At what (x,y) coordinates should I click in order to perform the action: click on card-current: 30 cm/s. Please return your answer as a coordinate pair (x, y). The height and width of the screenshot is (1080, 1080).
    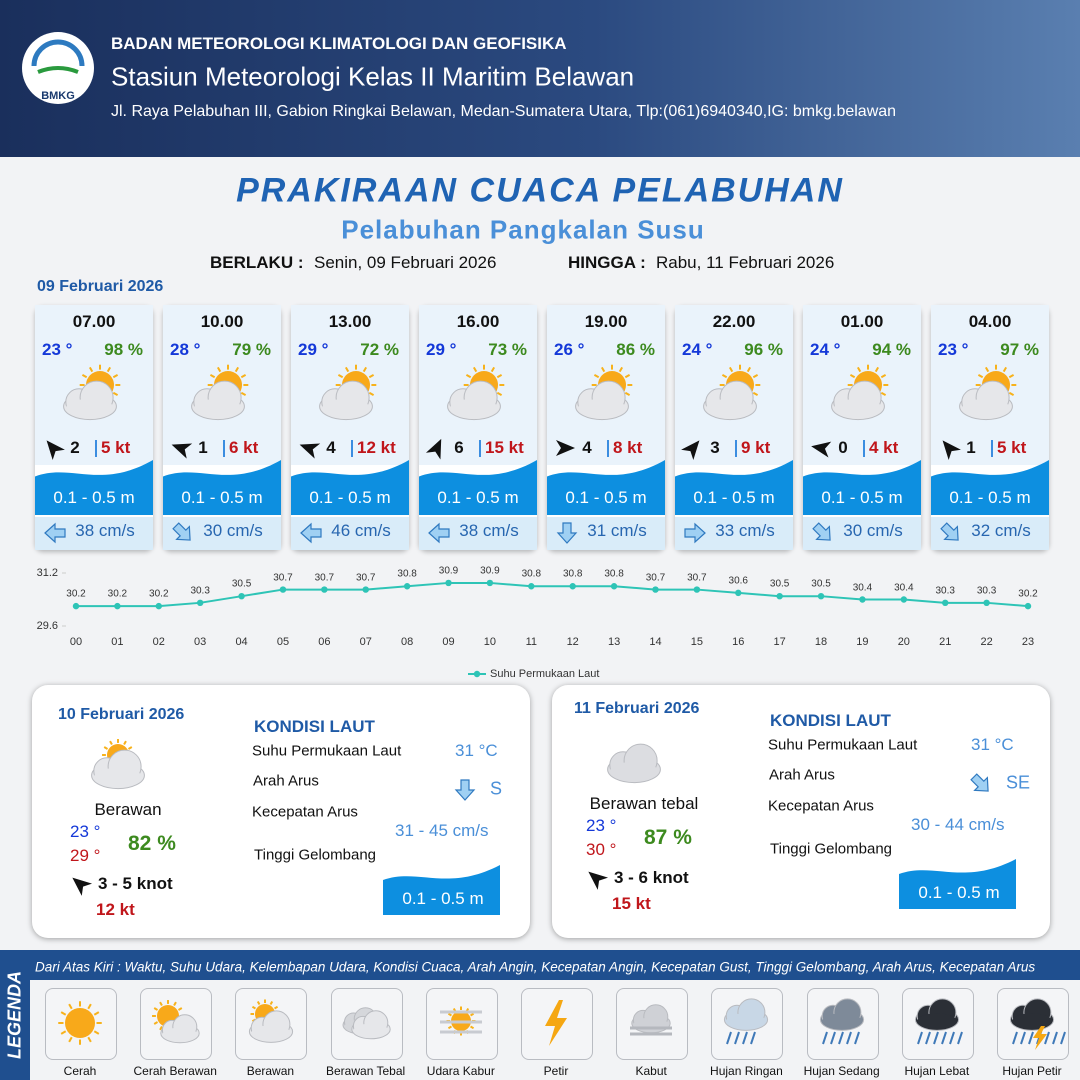
    Looking at the image, I should click on (873, 530).